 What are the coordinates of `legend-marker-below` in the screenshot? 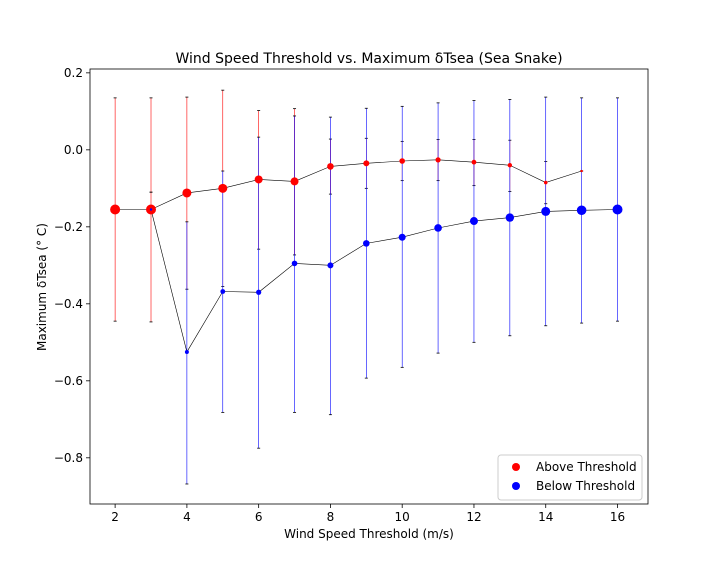 It's located at (516, 486).